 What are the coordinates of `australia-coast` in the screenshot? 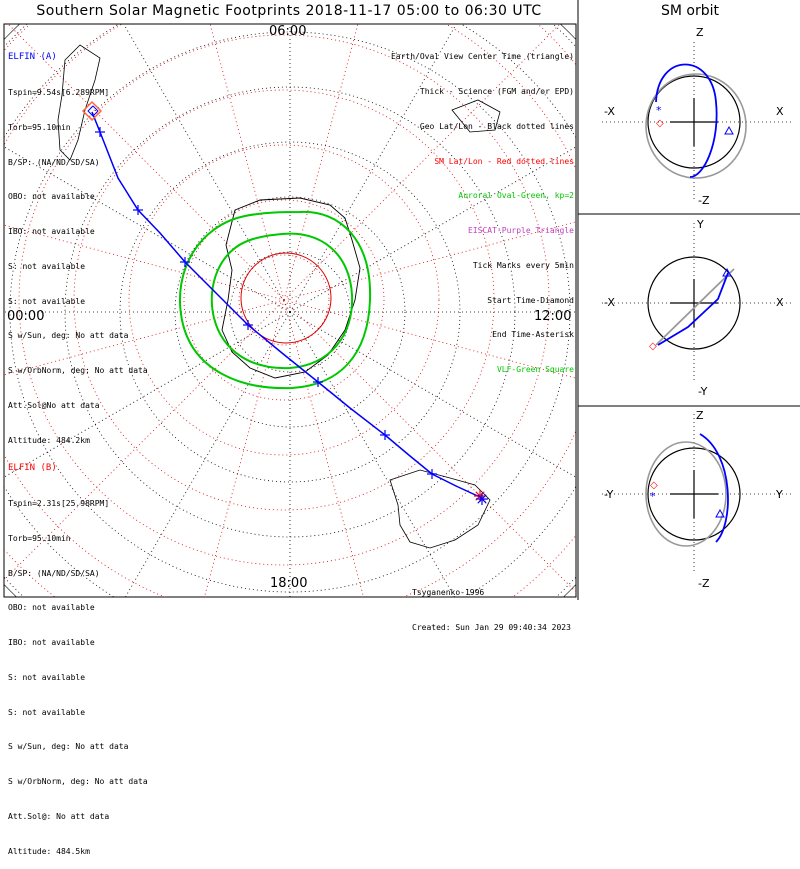 It's located at (440, 509).